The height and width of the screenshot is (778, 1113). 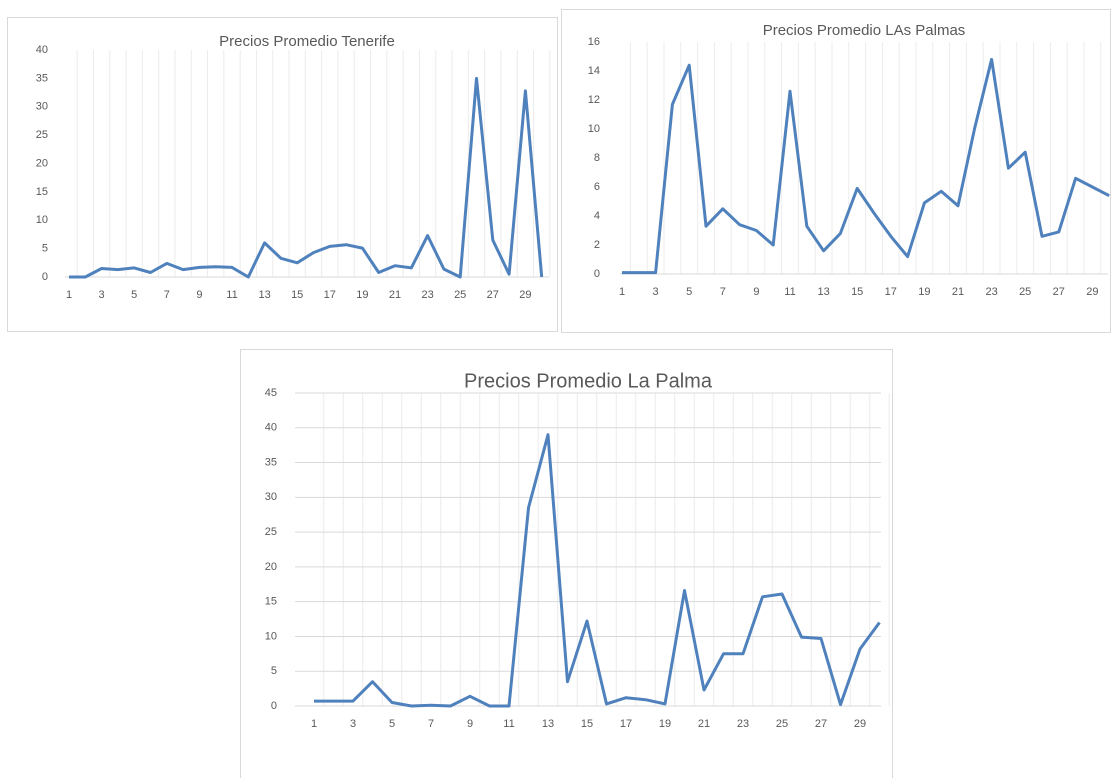 I want to click on y-tick-label: 2, so click(x=597, y=245).